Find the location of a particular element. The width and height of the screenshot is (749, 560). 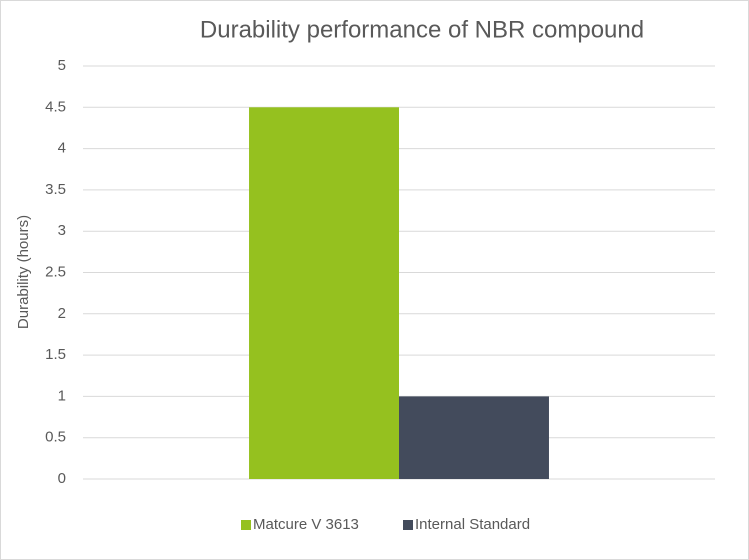

legend-label: Matcure V 3613 is located at coordinates (306, 524).